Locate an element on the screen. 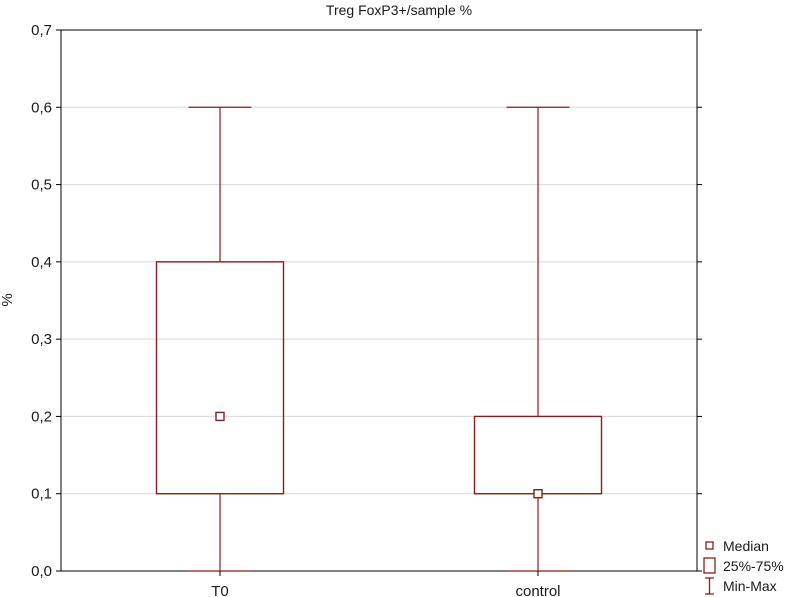 The image size is (798, 597). legend-item: 25%-75% is located at coordinates (743, 565).